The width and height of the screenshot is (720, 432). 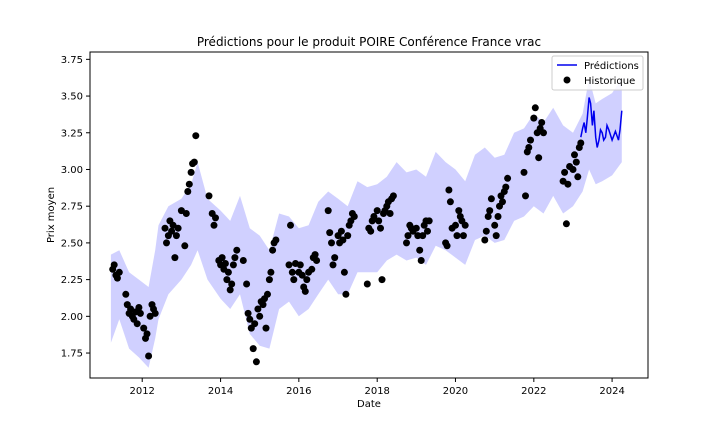 I want to click on y-tick-label: 3.75, so click(x=72, y=60).